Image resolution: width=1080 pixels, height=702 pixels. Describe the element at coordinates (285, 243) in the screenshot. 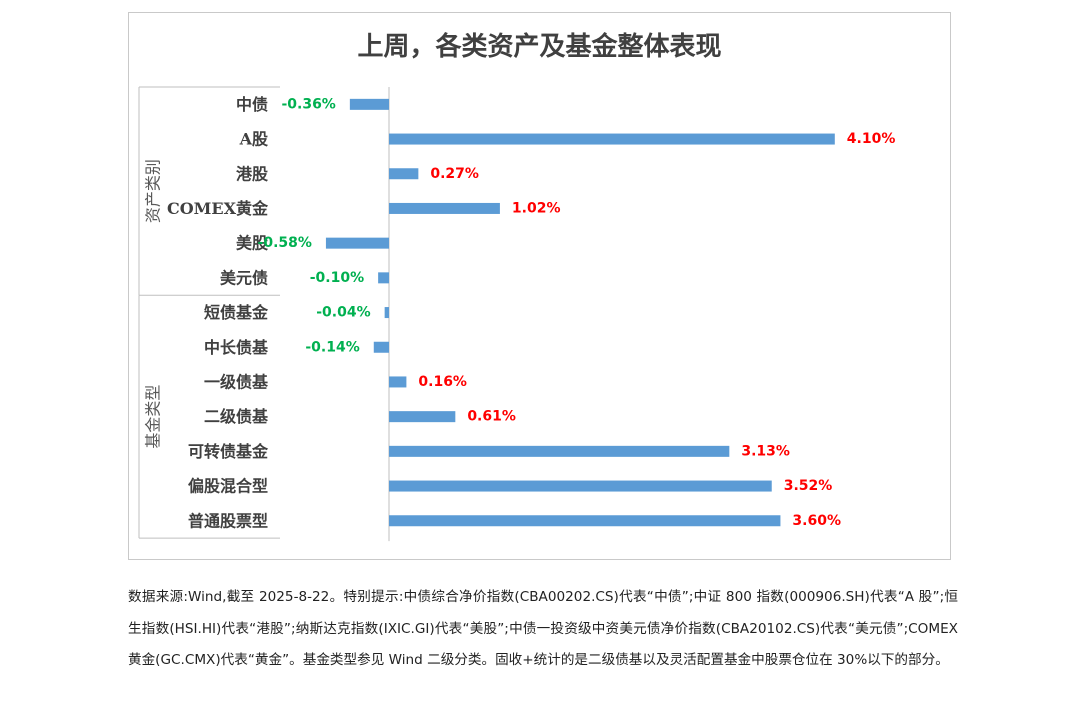

I see `data-label: -0.58%` at that location.